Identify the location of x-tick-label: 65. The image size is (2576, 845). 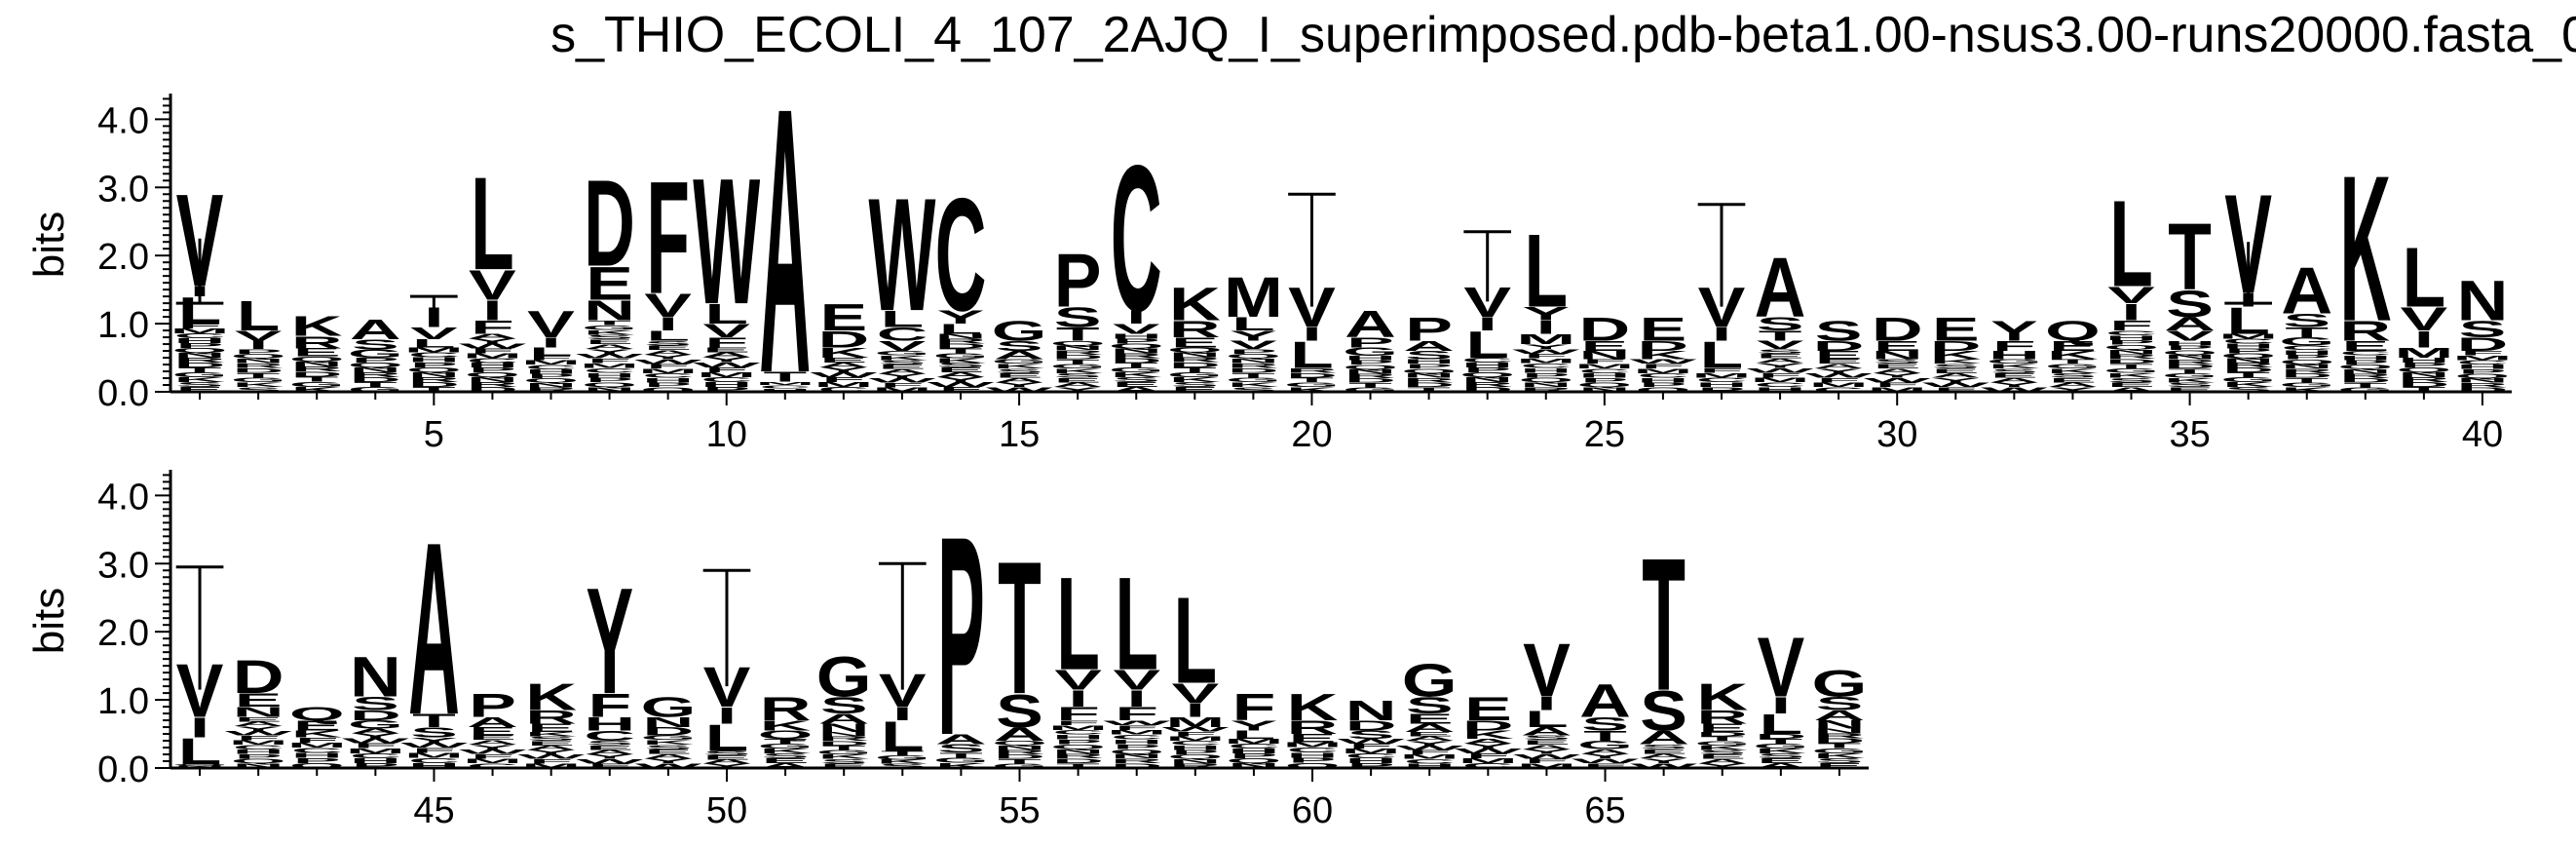
(1604, 811).